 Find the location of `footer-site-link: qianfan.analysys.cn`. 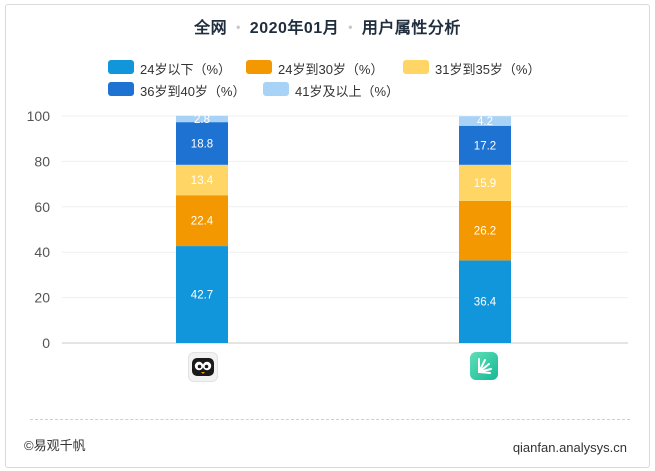

footer-site-link: qianfan.analysys.cn is located at coordinates (569, 447).